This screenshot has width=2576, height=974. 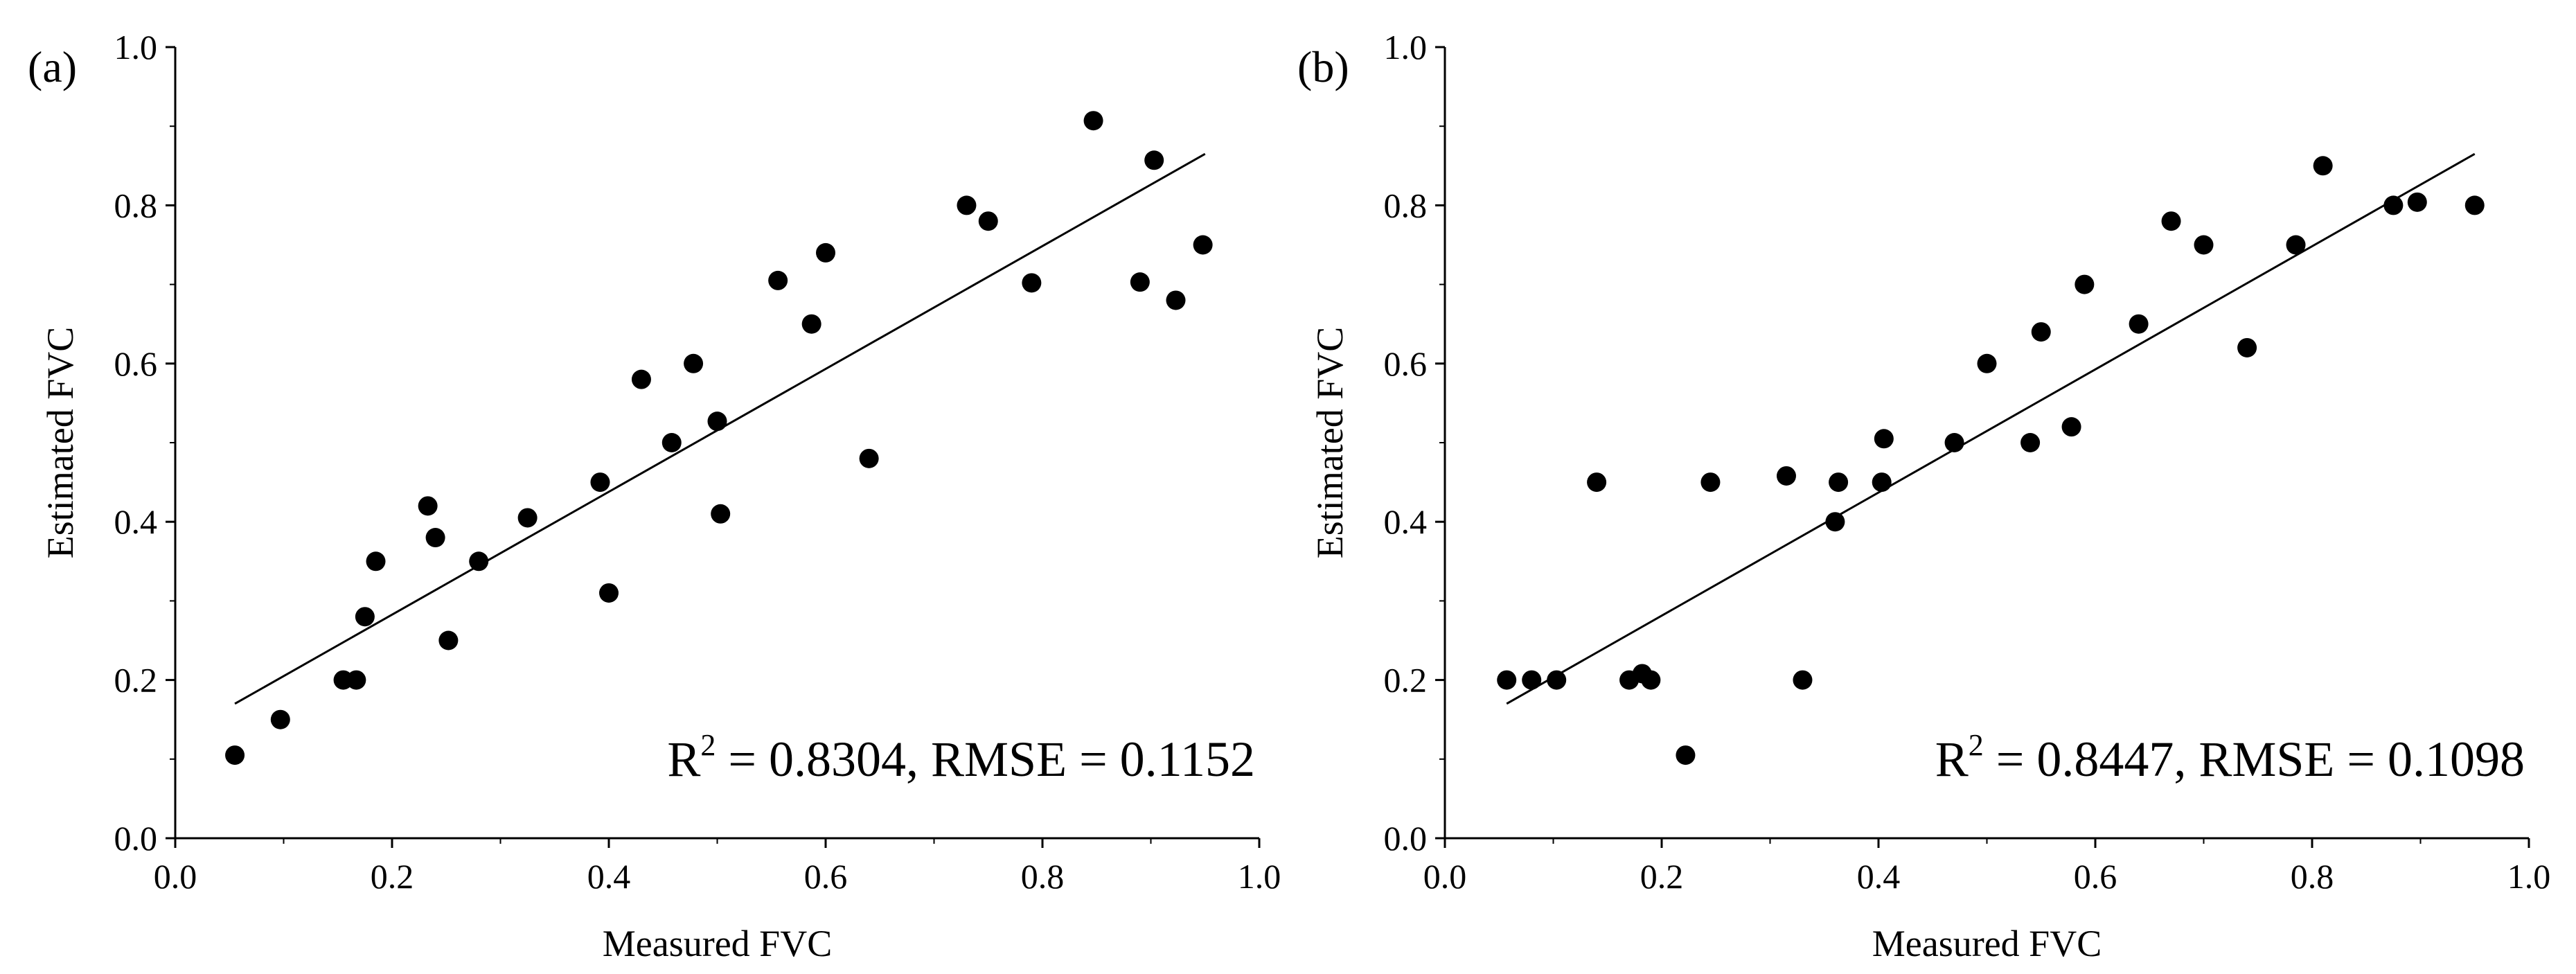 I want to click on panel-label: (b), so click(x=1323, y=66).